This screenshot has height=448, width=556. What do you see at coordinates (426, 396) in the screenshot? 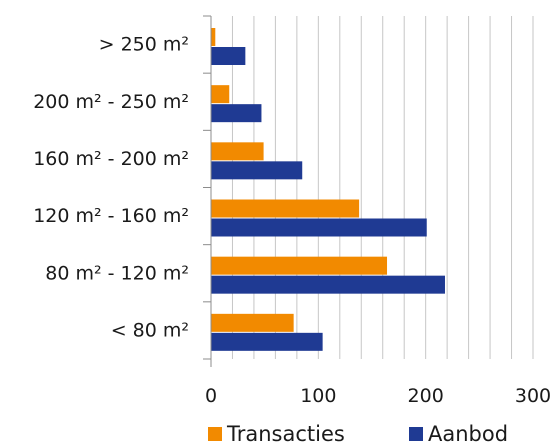
I see `x-tick-label: 200` at bounding box center [426, 396].